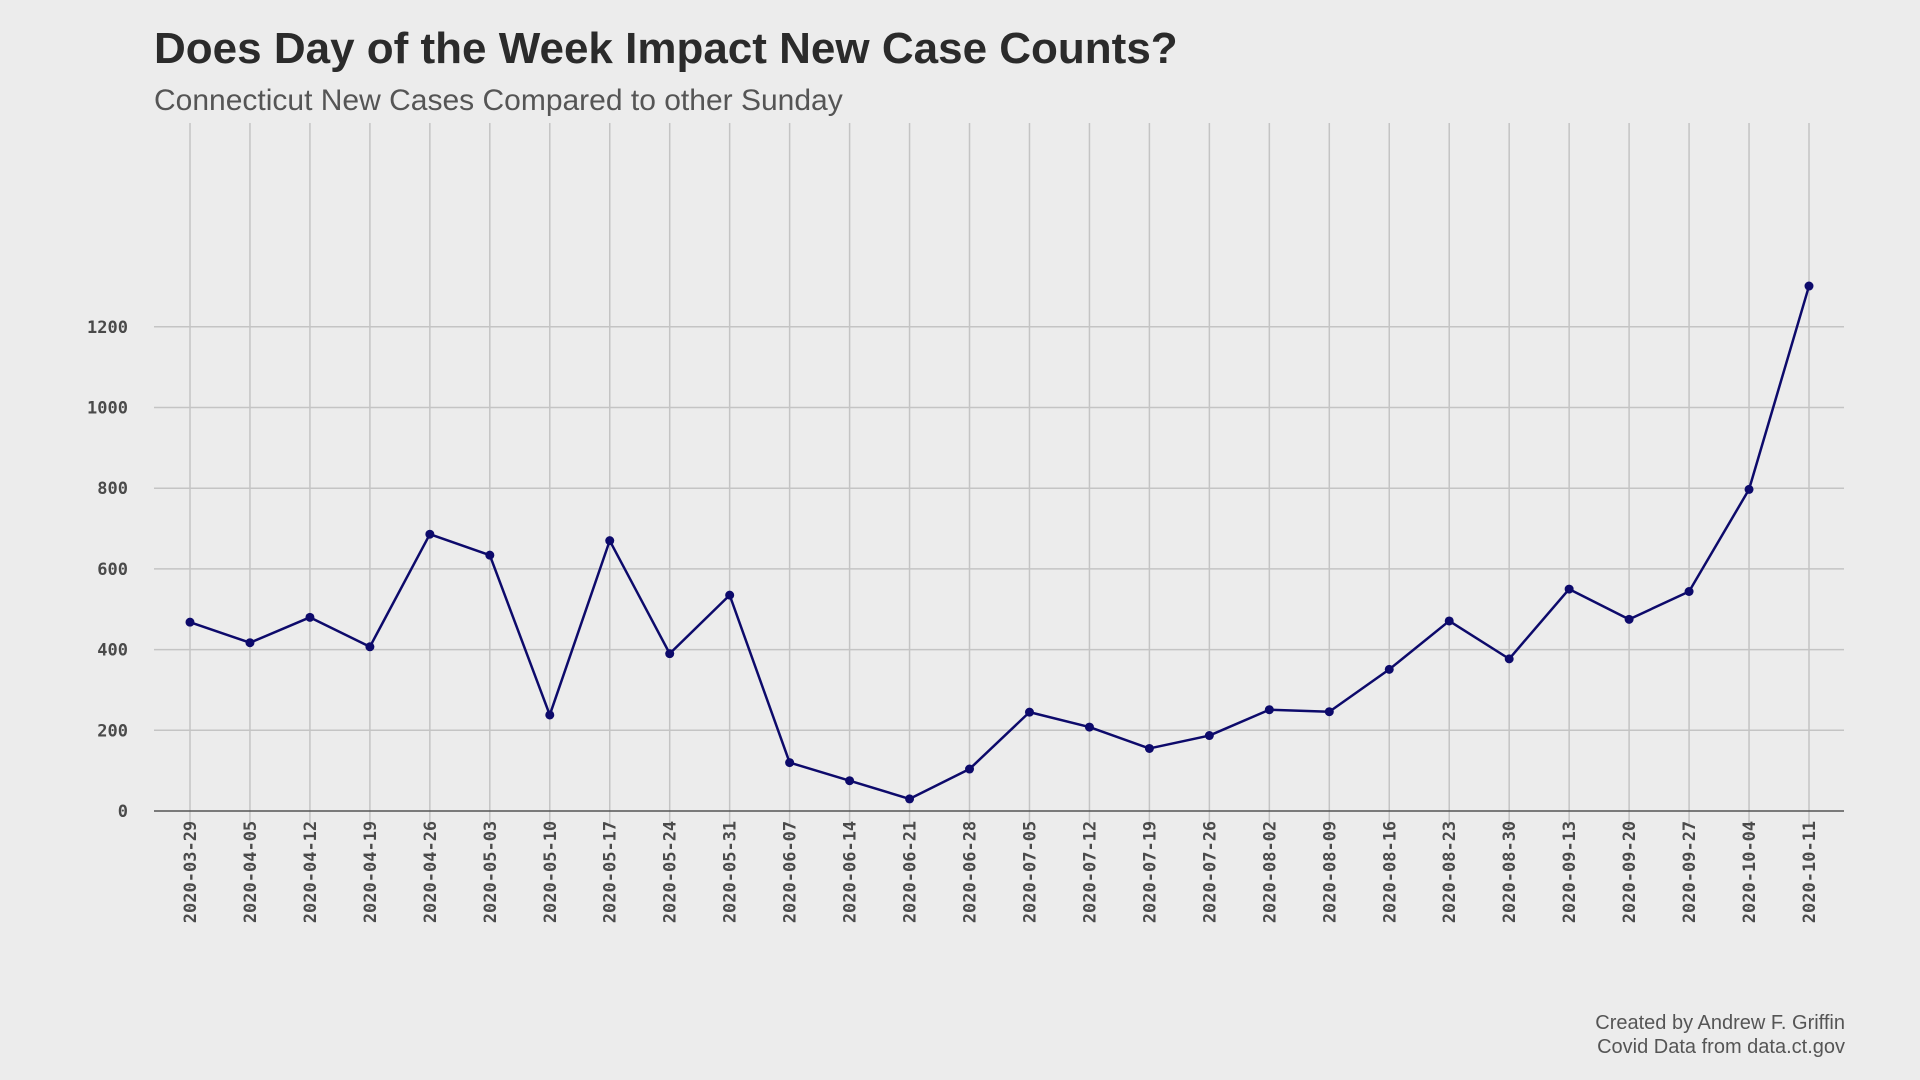  What do you see at coordinates (1810, 872) in the screenshot?
I see `x-tick-label: 2020-10-11` at bounding box center [1810, 872].